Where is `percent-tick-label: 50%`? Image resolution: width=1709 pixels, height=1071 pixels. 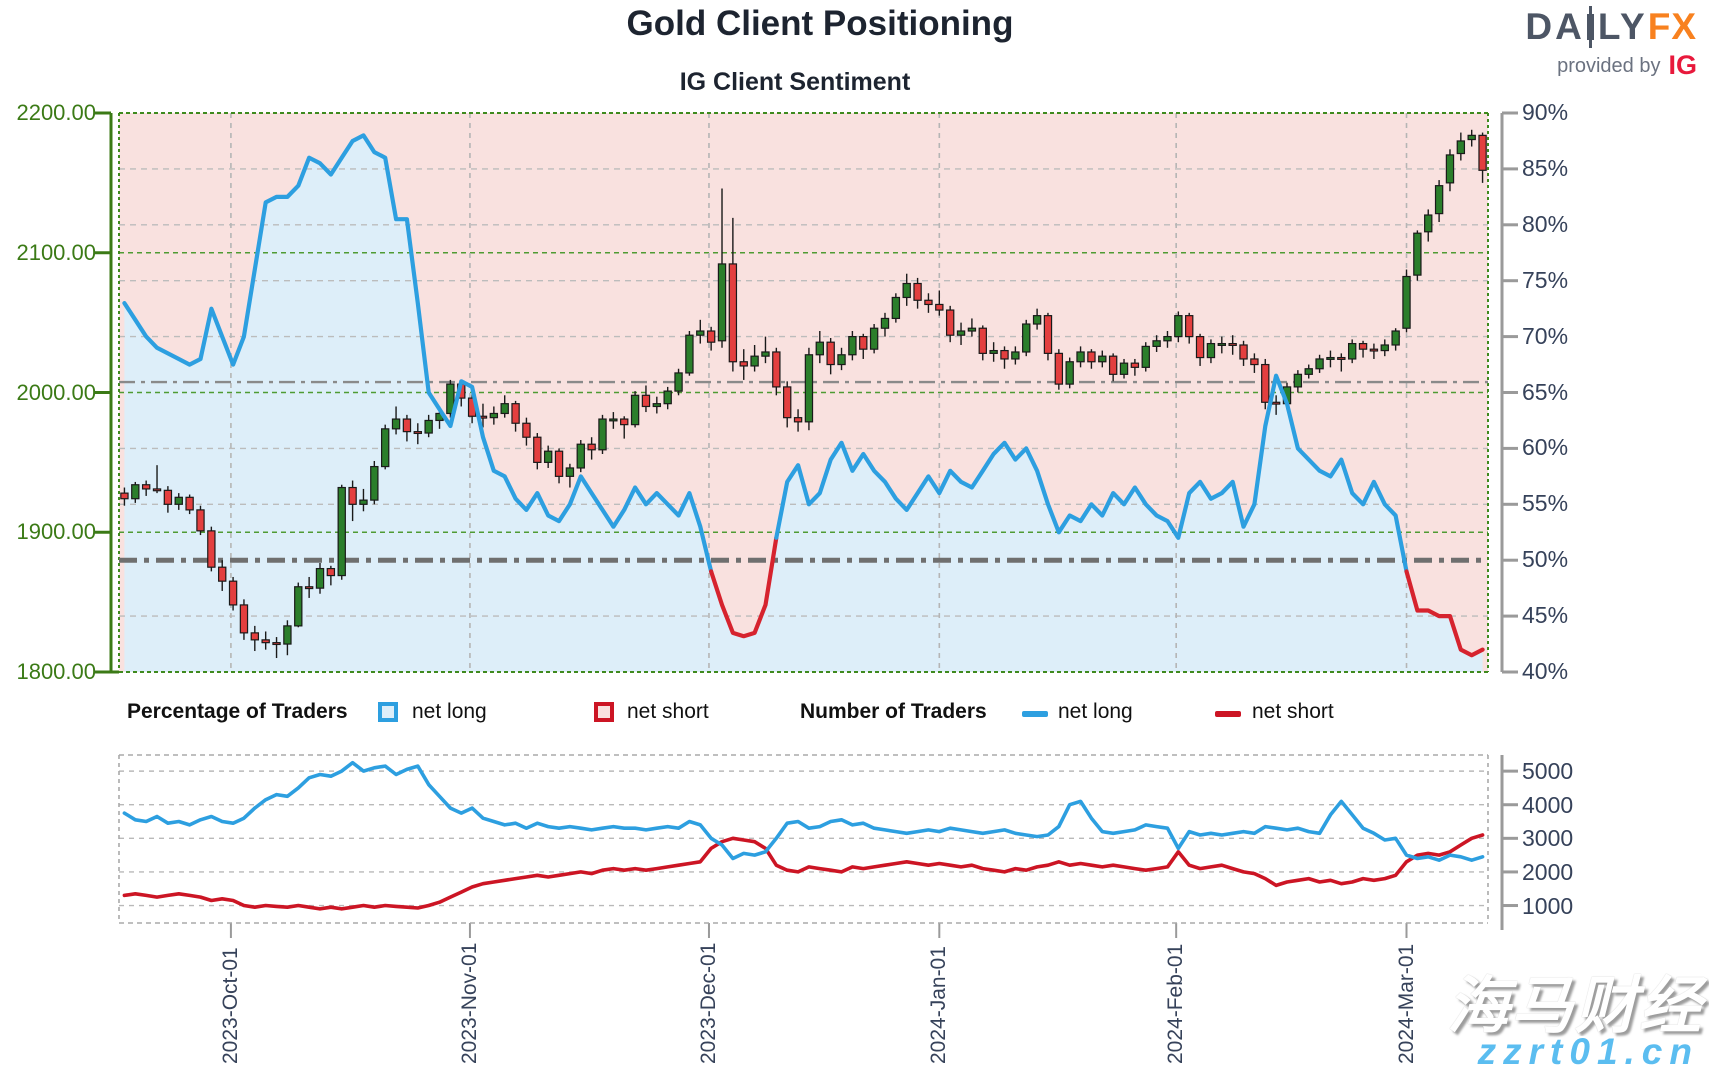 percent-tick-label: 50% is located at coordinates (1545, 559).